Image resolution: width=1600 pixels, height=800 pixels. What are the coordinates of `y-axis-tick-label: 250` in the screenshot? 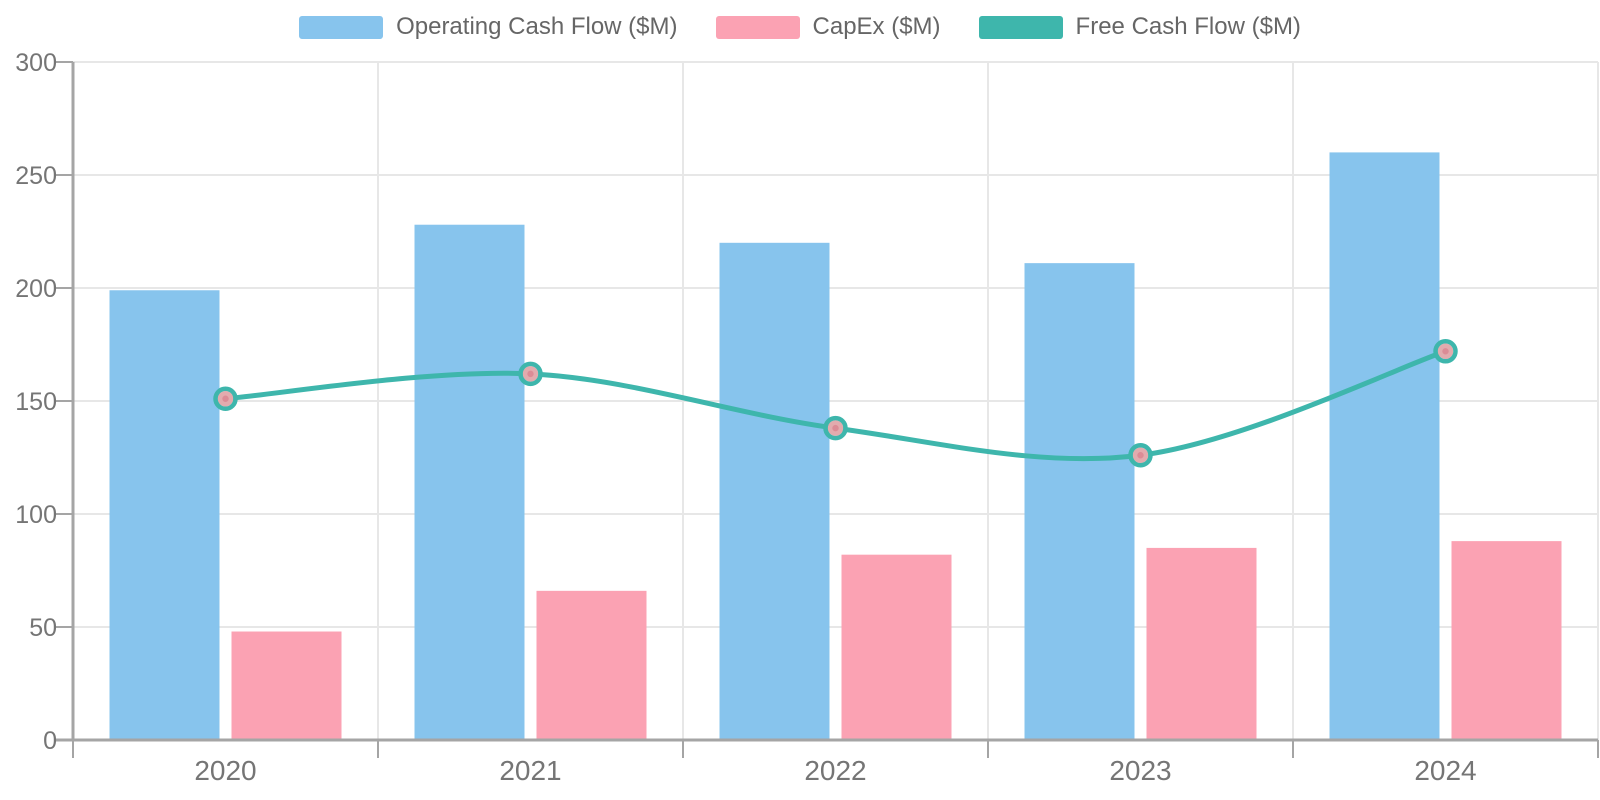 It's located at (36, 176).